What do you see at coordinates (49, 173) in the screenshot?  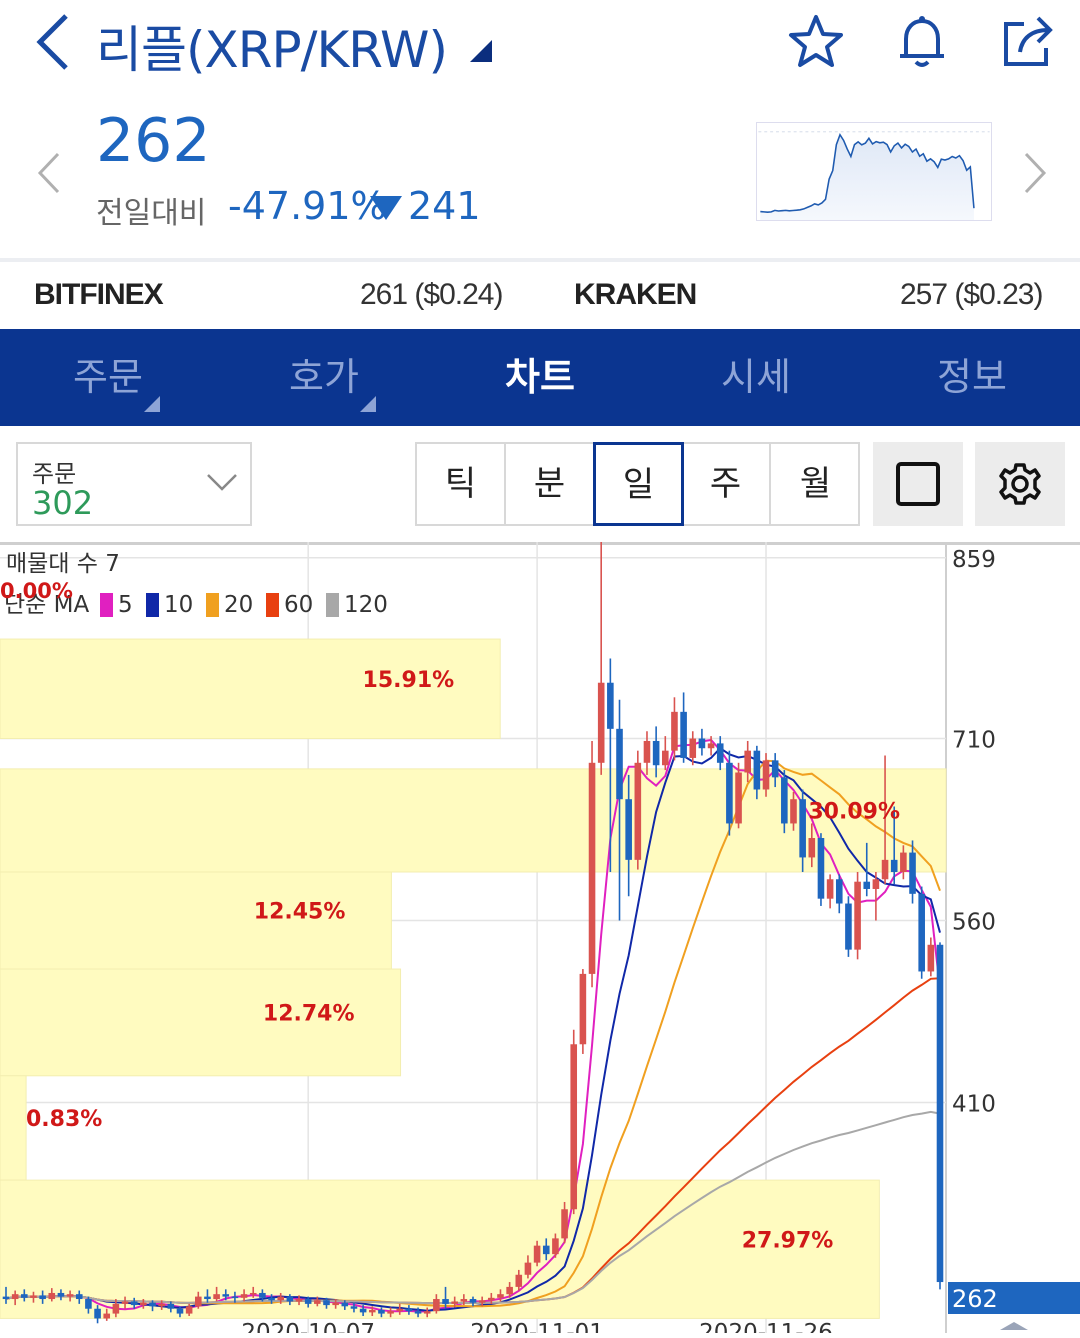 I see `prev-coin-icon` at bounding box center [49, 173].